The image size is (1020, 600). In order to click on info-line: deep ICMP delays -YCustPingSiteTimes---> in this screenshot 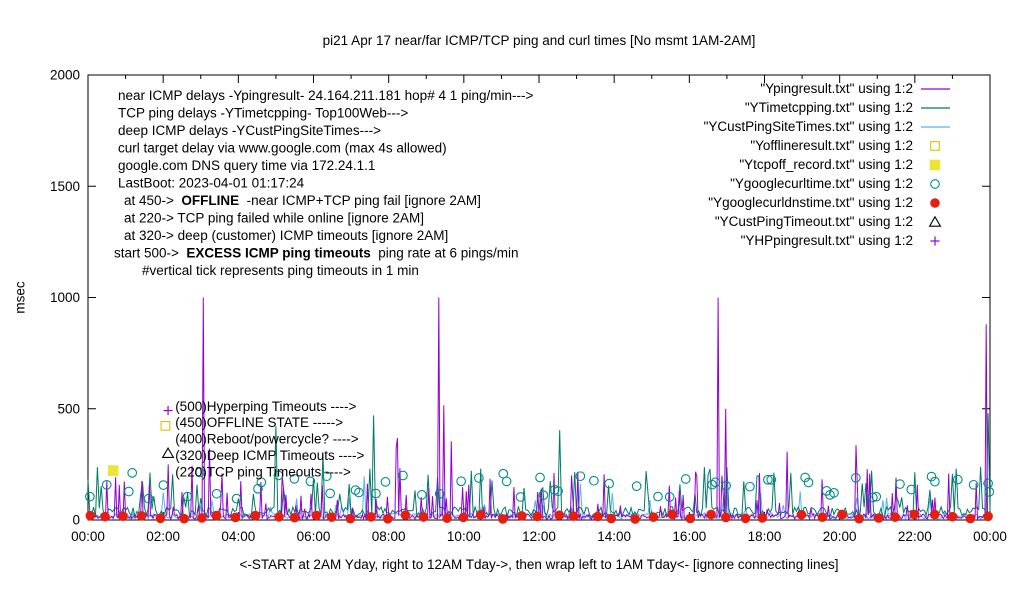, I will do `click(249, 130)`.